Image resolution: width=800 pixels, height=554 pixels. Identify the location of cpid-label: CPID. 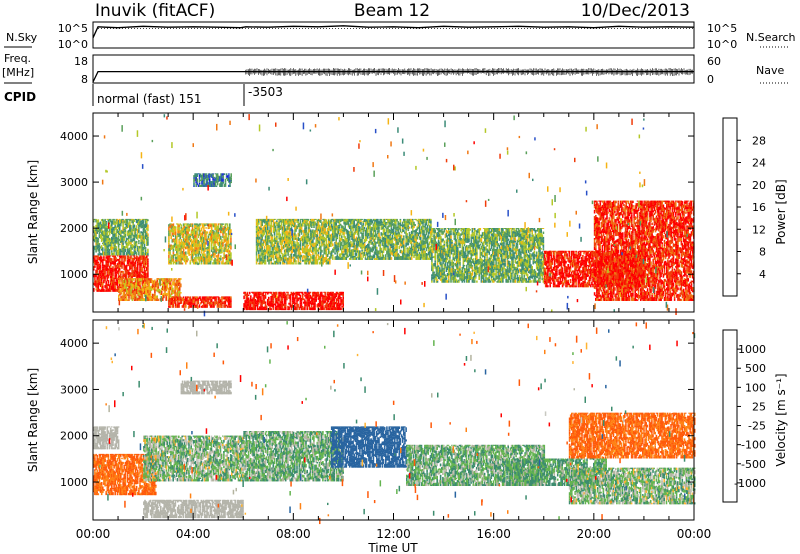
(20, 97).